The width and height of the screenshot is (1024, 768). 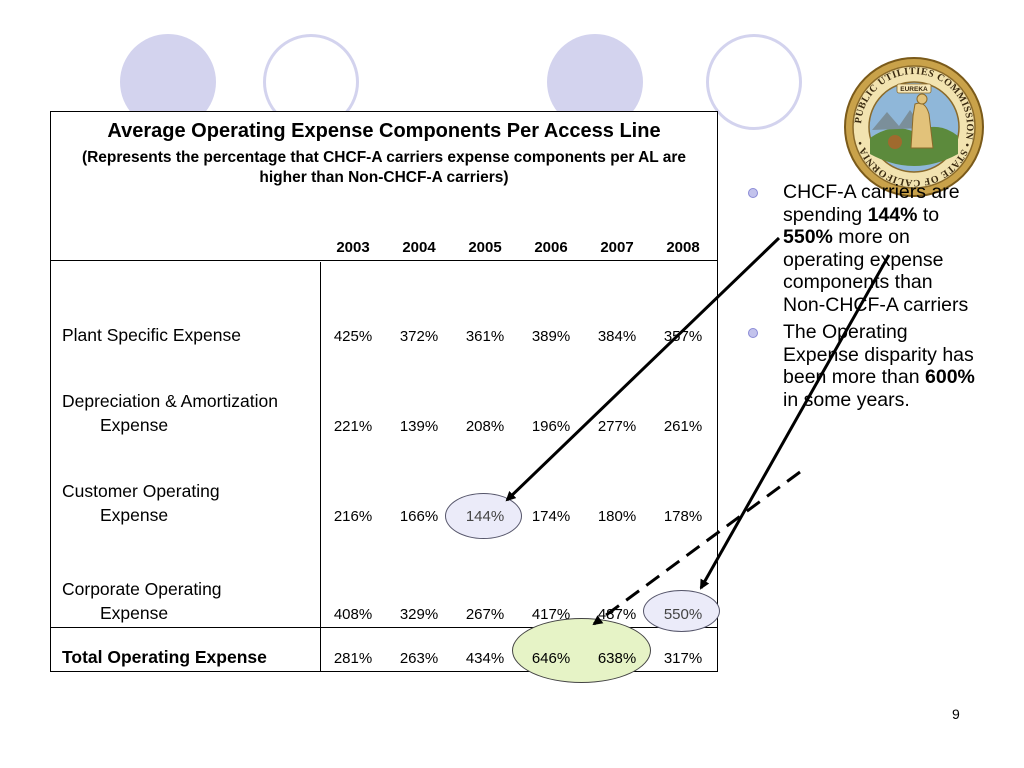 I want to click on total-cell: 281%, so click(x=353, y=658).